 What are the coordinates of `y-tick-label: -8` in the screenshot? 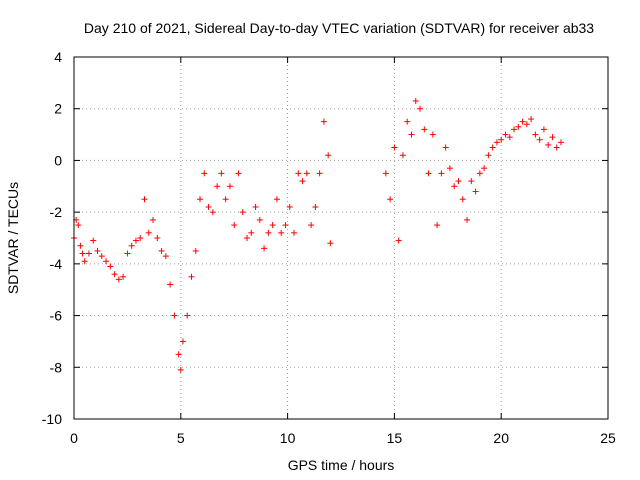 It's located at (56, 367).